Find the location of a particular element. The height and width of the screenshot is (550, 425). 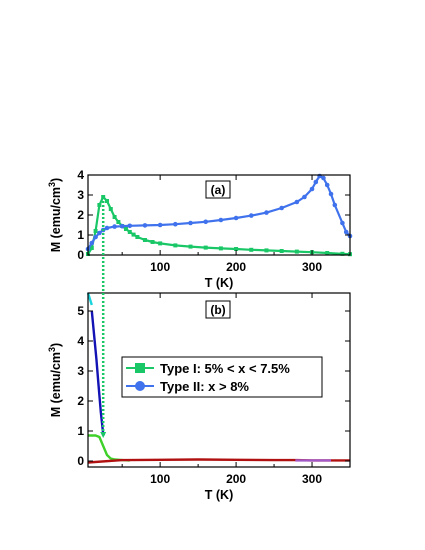

panel-a-label-box: (a) is located at coordinates (218, 189).